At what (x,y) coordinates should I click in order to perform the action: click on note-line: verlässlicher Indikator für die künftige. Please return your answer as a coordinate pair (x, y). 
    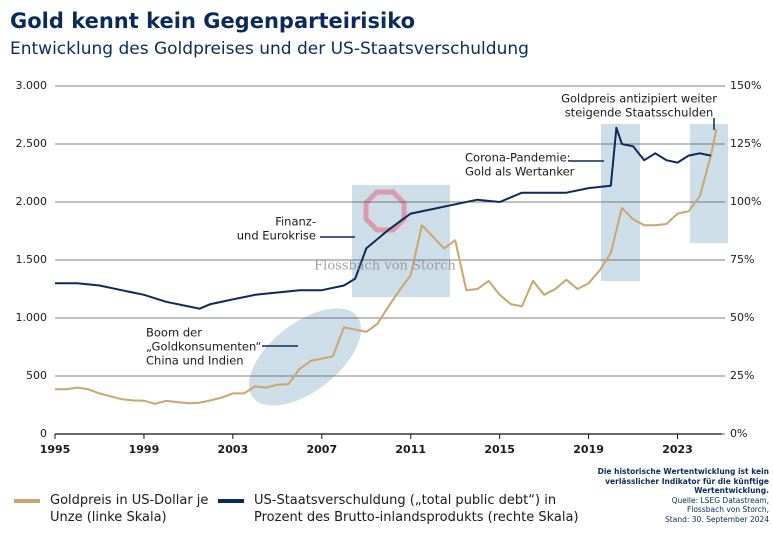
    Looking at the image, I should click on (687, 481).